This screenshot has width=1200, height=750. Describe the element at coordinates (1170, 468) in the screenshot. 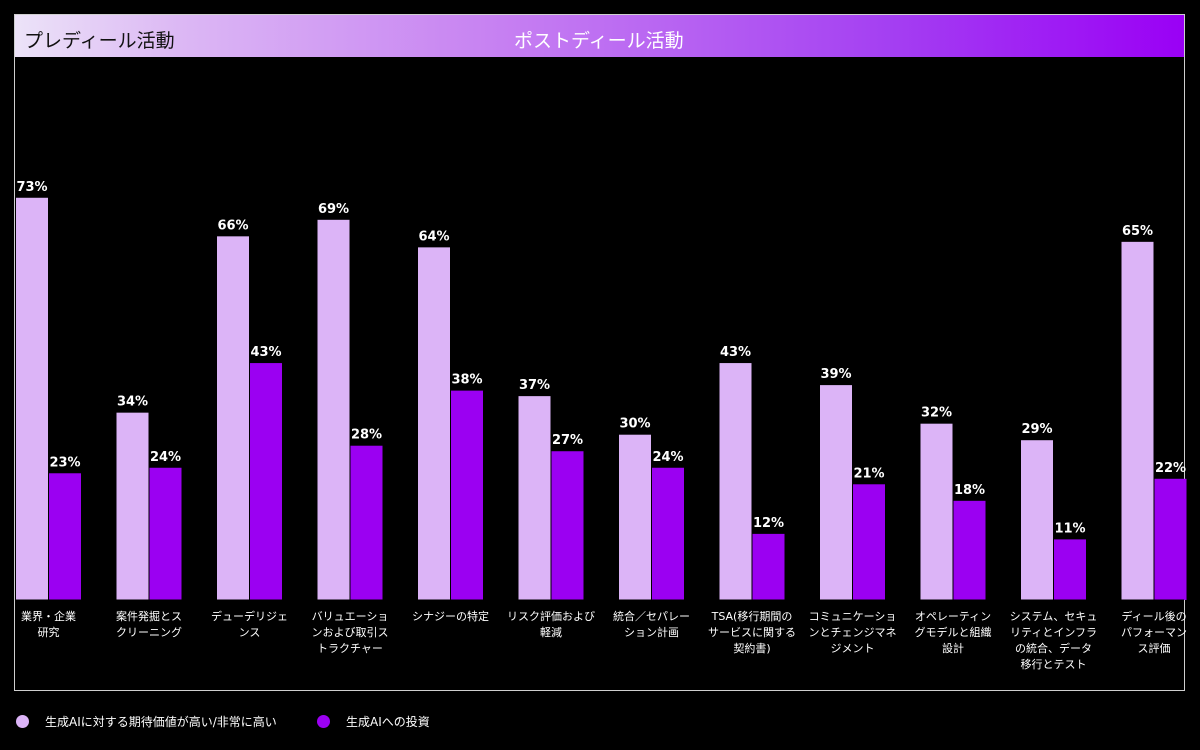

I see `data-label-investment-12: 22%` at that location.